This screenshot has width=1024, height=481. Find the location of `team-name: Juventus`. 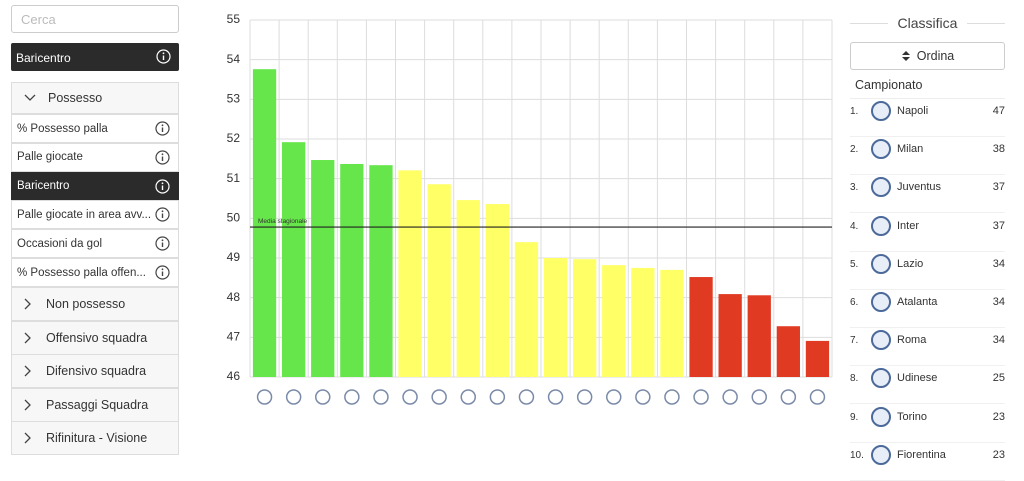

team-name: Juventus is located at coordinates (919, 187).